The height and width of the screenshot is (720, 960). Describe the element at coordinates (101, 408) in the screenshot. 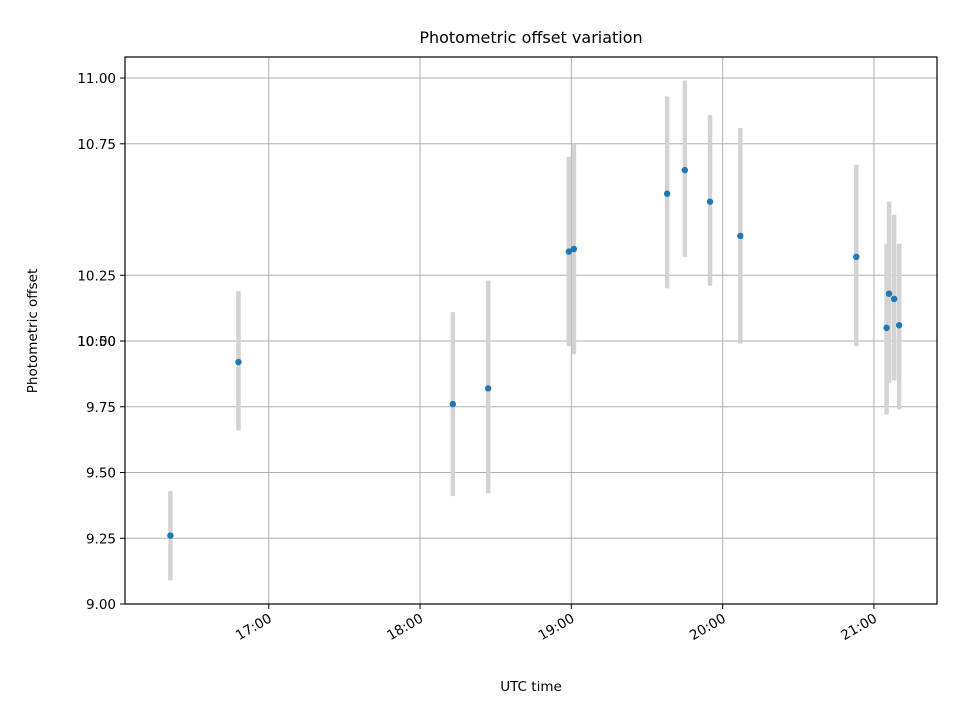

I see `y-tick-label: 9.75` at that location.